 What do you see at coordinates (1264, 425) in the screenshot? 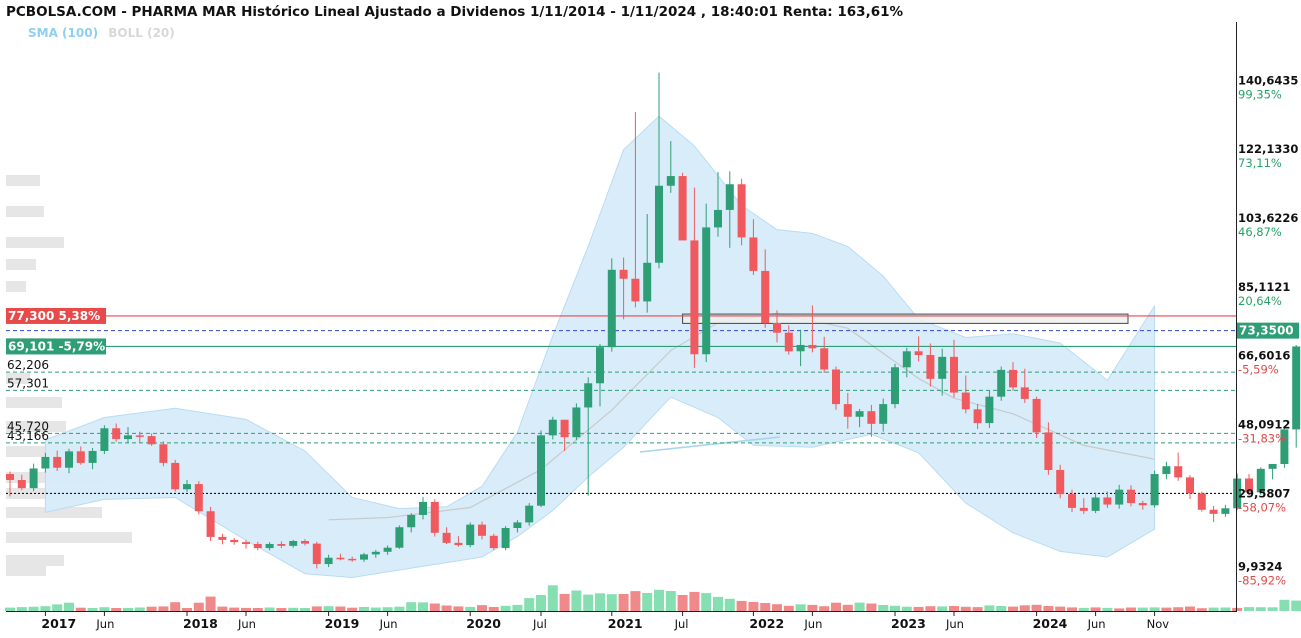
I see `y-tick-price: 48,0912` at bounding box center [1264, 425].